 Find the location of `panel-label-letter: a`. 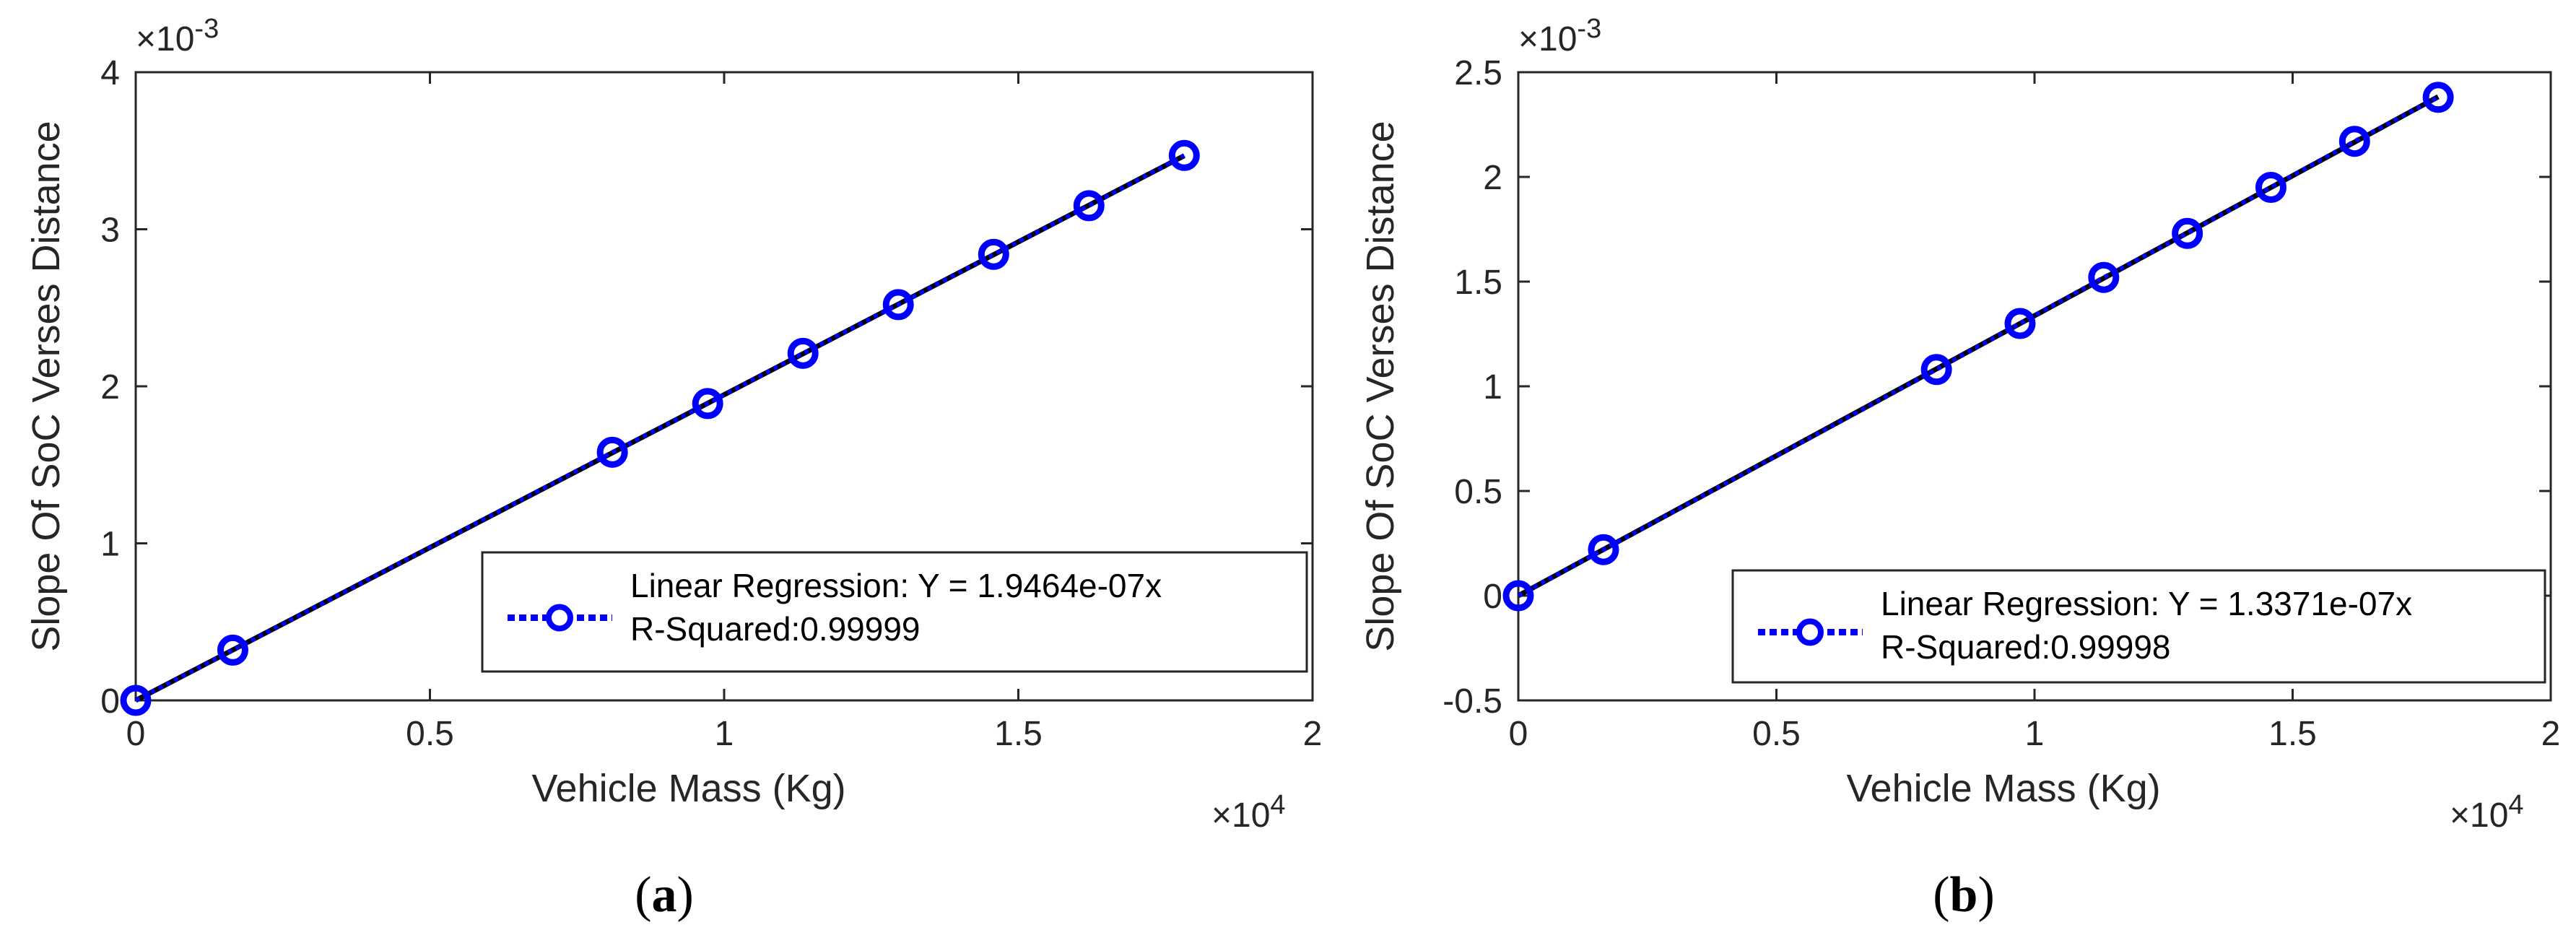

panel-label-letter: a is located at coordinates (664, 895).